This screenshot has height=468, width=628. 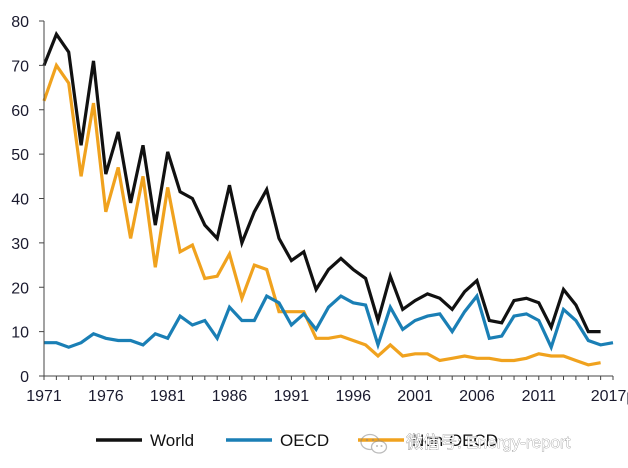 I want to click on y-tick-label: 70, so click(x=20, y=66).